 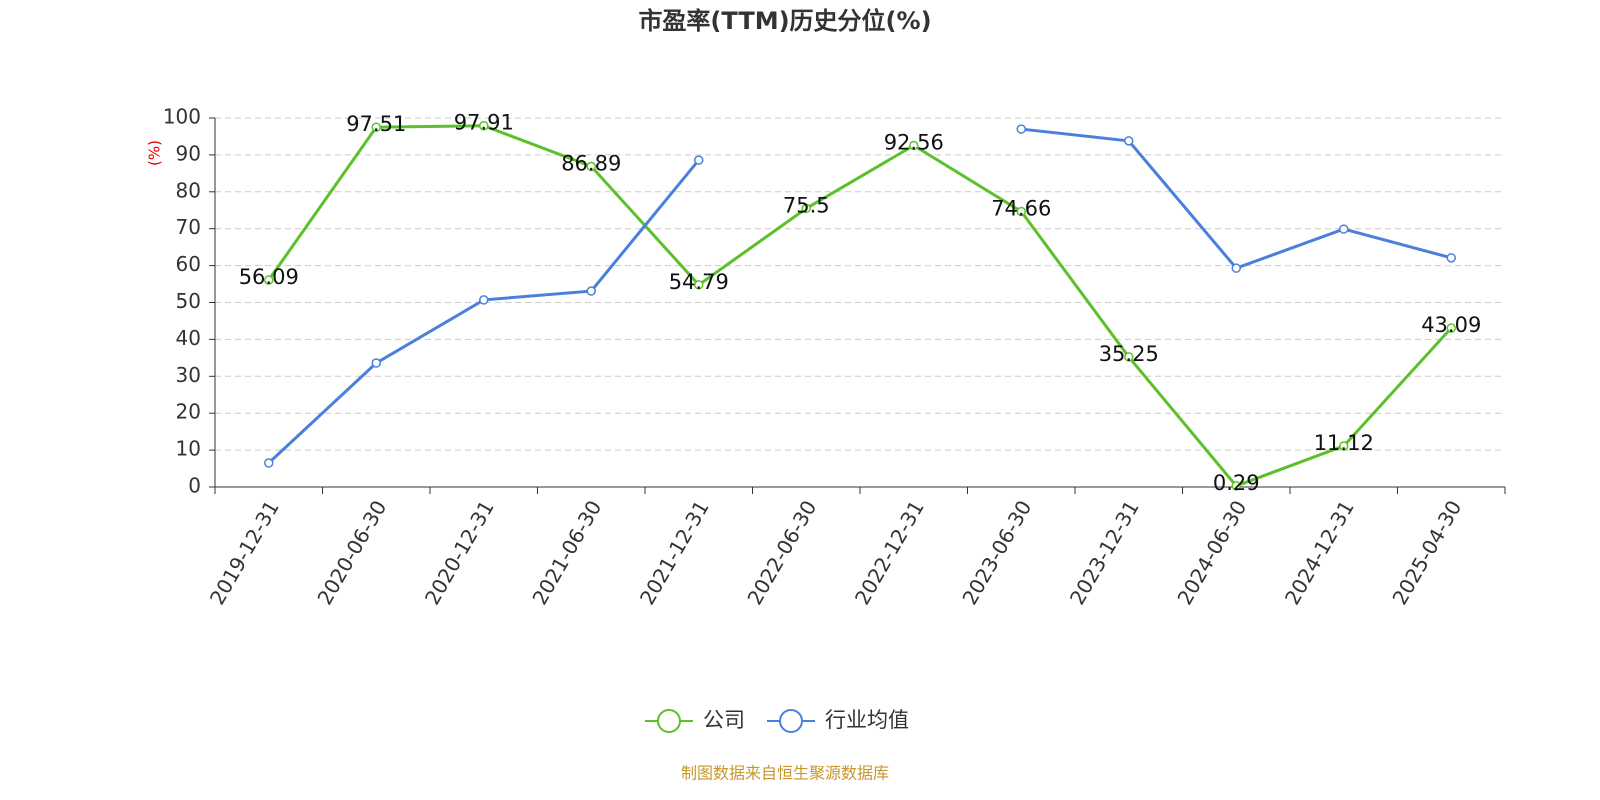 What do you see at coordinates (784, 21) in the screenshot?
I see `chart-title: 市盈率(TTM)历史分位(%)` at bounding box center [784, 21].